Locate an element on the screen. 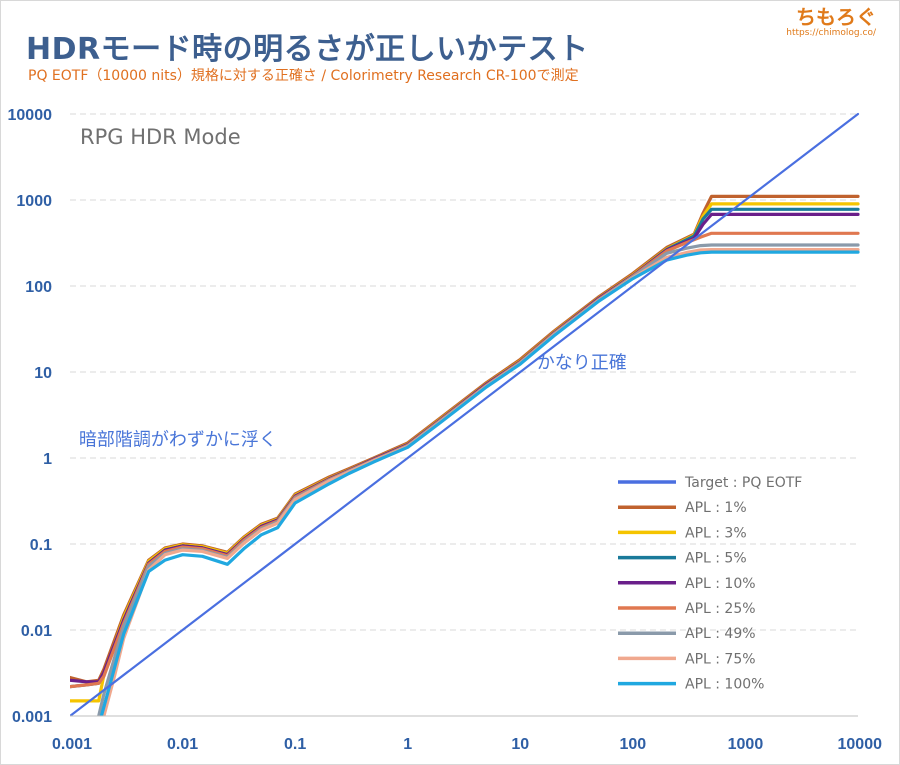  annotation: 暗部階調がわずかに浮く is located at coordinates (178, 439).